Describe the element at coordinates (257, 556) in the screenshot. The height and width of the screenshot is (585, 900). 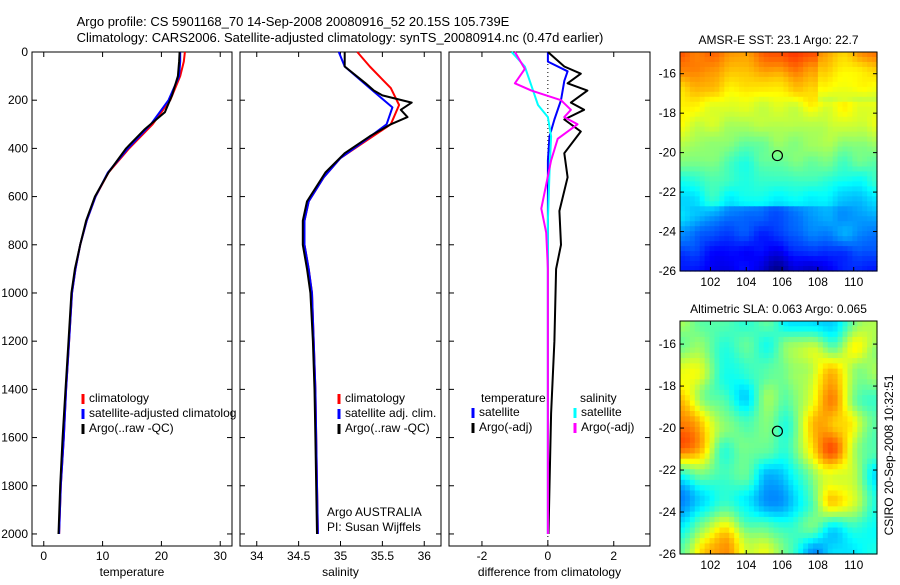
I see `x-tick-label: 34` at that location.